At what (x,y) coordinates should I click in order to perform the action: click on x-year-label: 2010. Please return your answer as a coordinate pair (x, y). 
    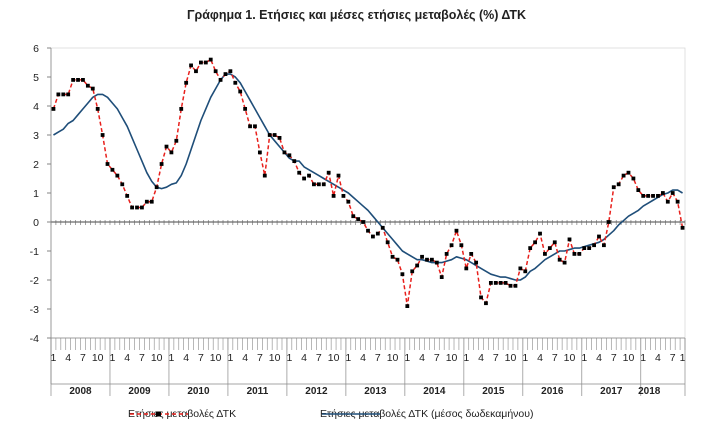
    Looking at the image, I should click on (198, 391).